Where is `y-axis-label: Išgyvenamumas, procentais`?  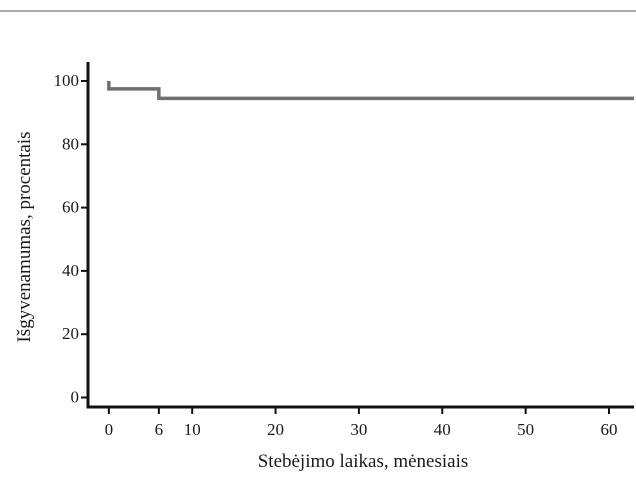 y-axis-label: Išgyvenamumas, procentais is located at coordinates (24, 236).